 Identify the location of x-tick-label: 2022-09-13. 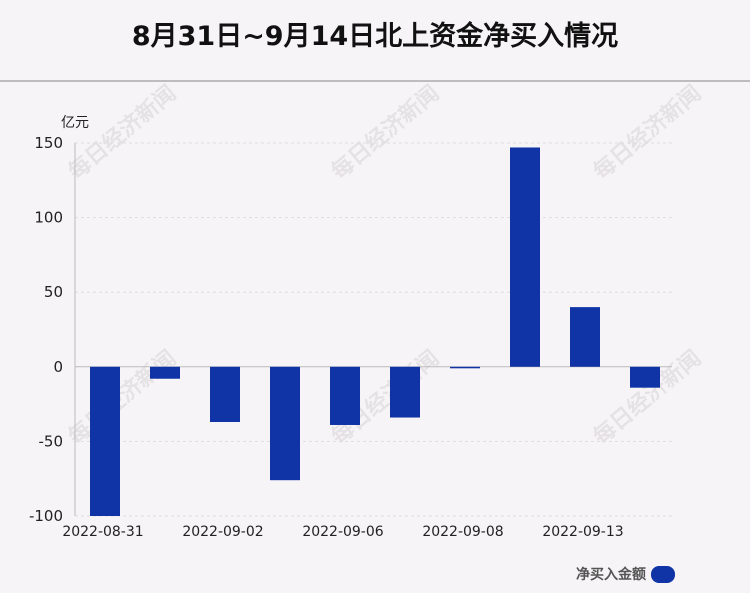
(582, 532).